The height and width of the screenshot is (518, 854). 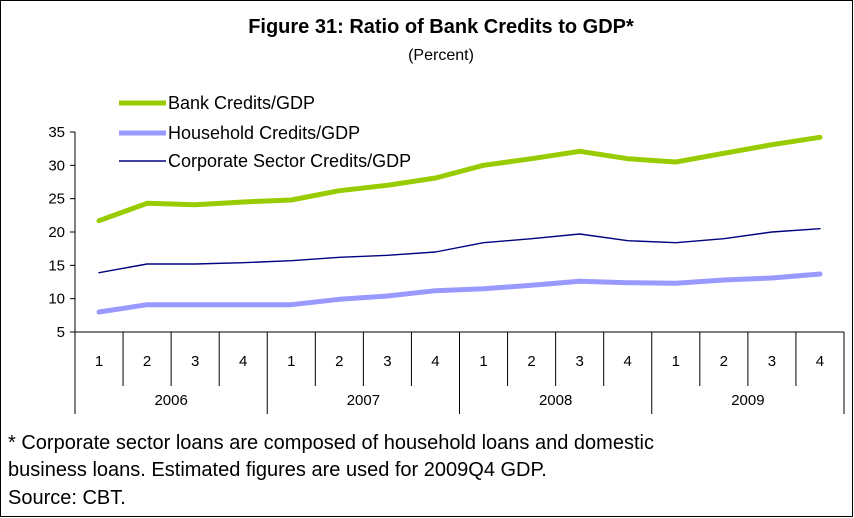 What do you see at coordinates (56, 132) in the screenshot?
I see `y-tick-label: 35` at bounding box center [56, 132].